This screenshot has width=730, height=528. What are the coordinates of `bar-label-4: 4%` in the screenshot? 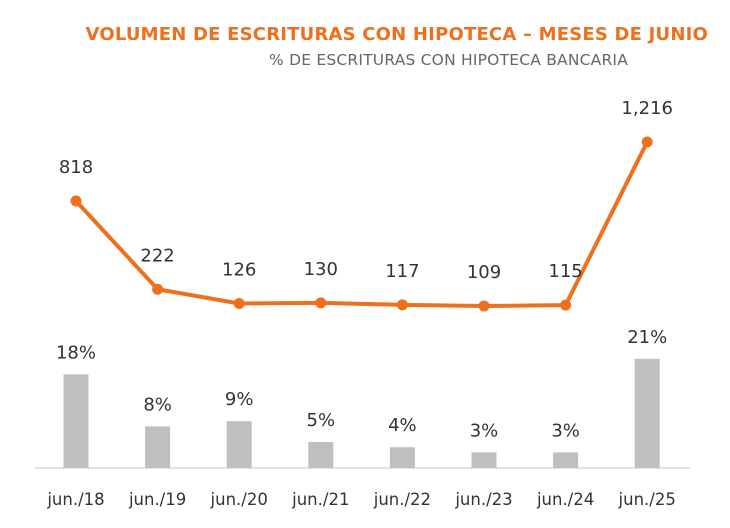 It's located at (402, 425).